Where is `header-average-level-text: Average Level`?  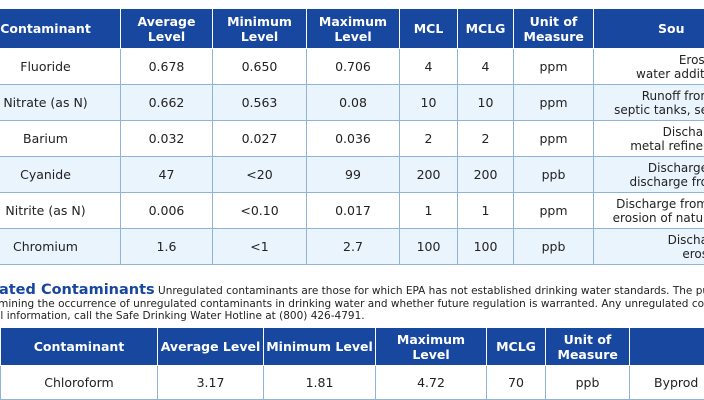 header-average-level-text: Average Level is located at coordinates (166, 28).